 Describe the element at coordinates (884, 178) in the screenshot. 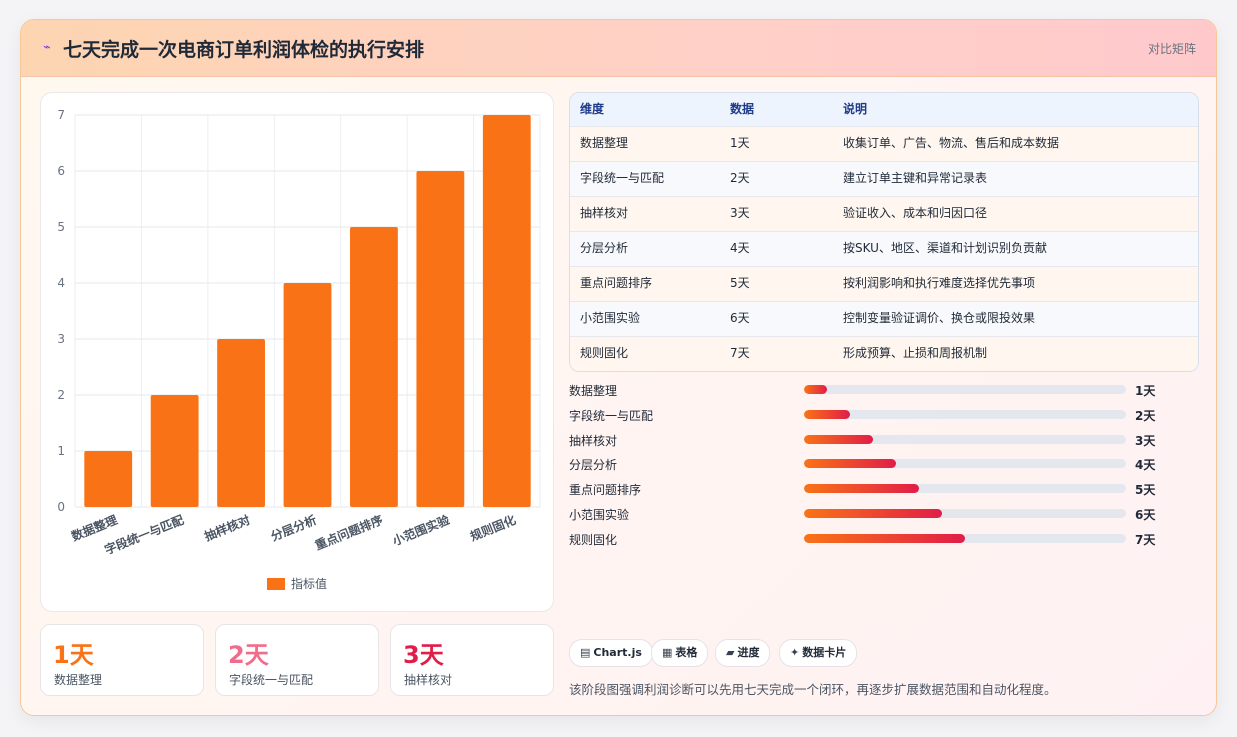

I see `table-row: 字段统一与匹配 2天 建立订单主键和异常记录表` at that location.